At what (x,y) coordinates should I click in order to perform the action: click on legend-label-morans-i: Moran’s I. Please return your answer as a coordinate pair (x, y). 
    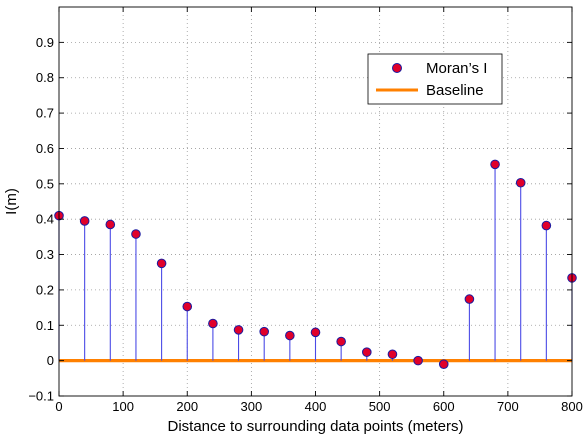
    Looking at the image, I should click on (456, 68).